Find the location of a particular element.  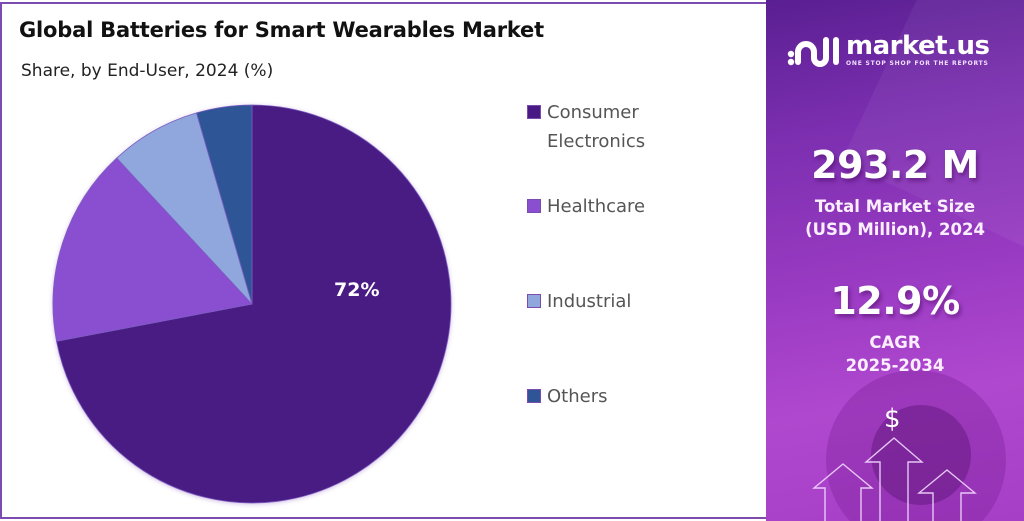

background-coin-shape is located at coordinates (916, 445).